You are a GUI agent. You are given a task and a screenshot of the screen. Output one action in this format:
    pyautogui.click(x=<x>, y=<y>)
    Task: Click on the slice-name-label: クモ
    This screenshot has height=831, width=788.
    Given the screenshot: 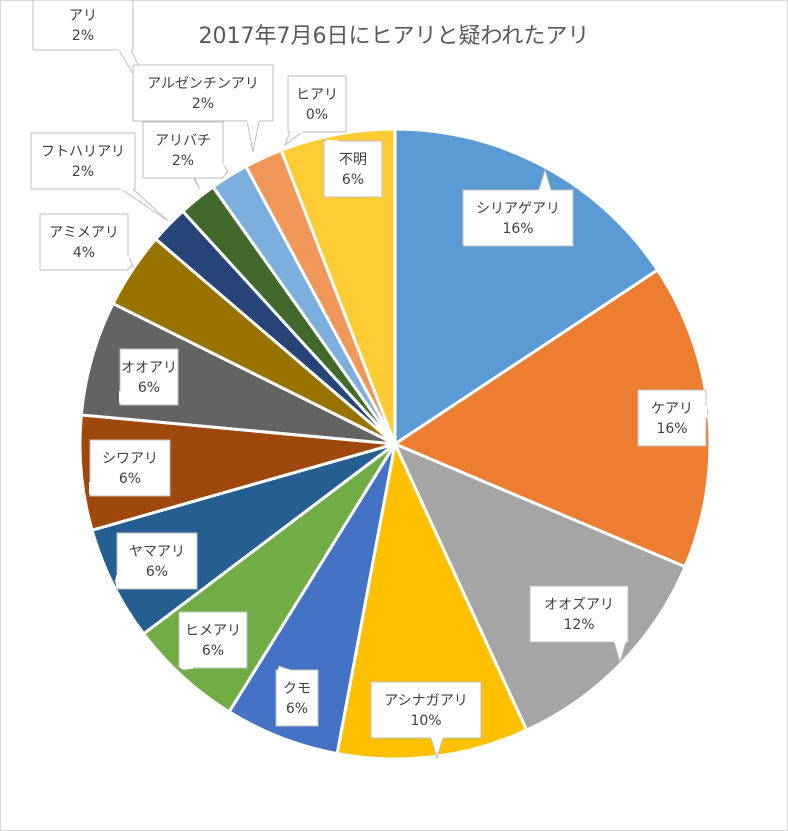 What is the action you would take?
    pyautogui.click(x=297, y=689)
    